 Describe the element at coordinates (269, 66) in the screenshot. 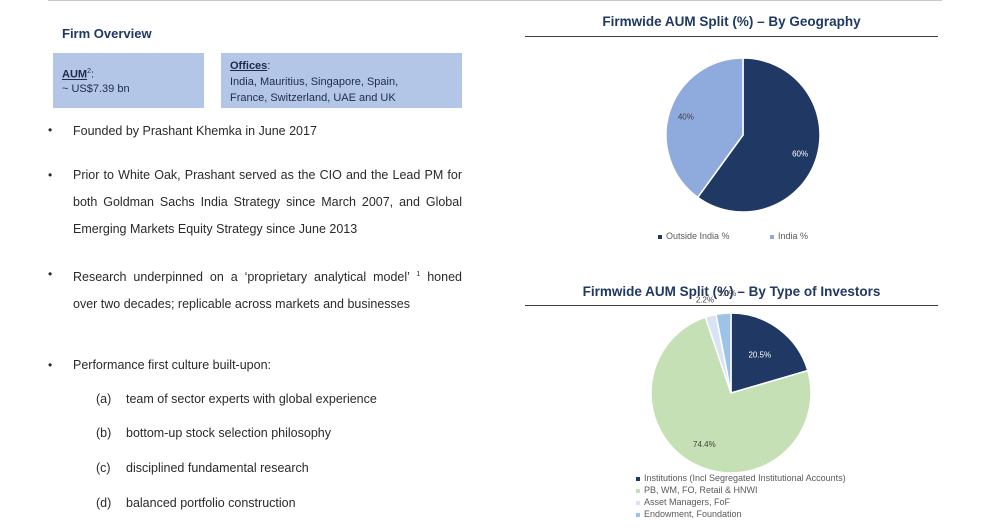

I see `offices-colon: :` at that location.